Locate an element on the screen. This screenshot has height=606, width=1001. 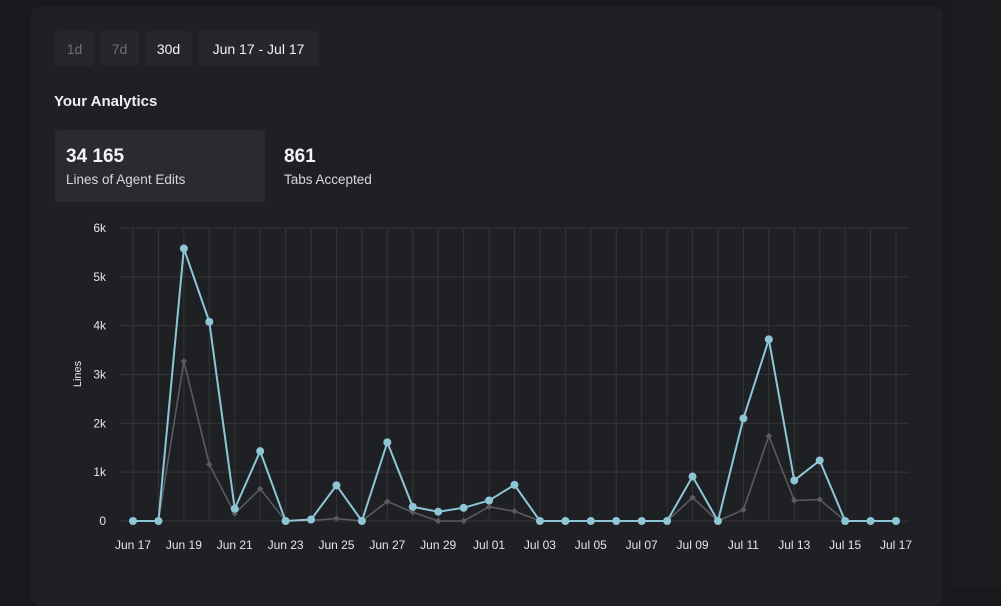
stat-value: 34 165 is located at coordinates (95, 156).